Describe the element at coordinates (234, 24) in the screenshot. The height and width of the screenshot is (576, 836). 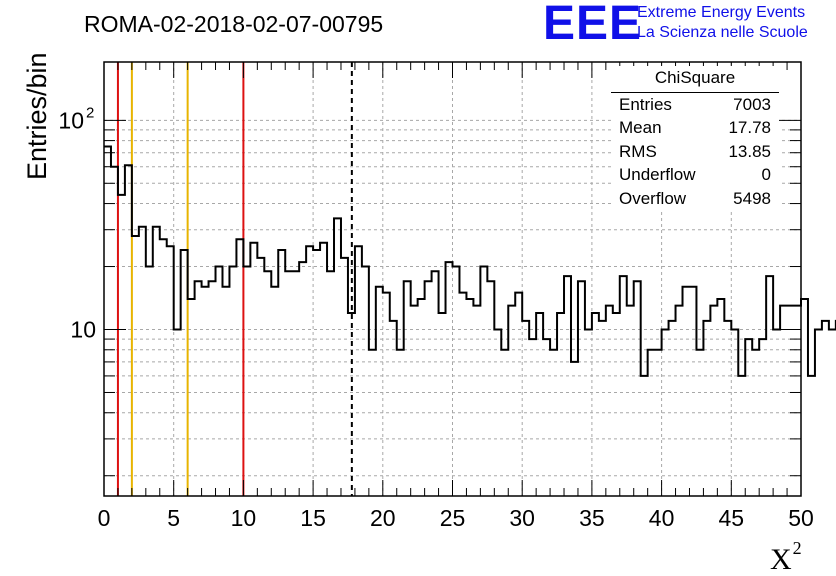
I see `run-title: ROMA-02-2018-02-07-00795` at that location.